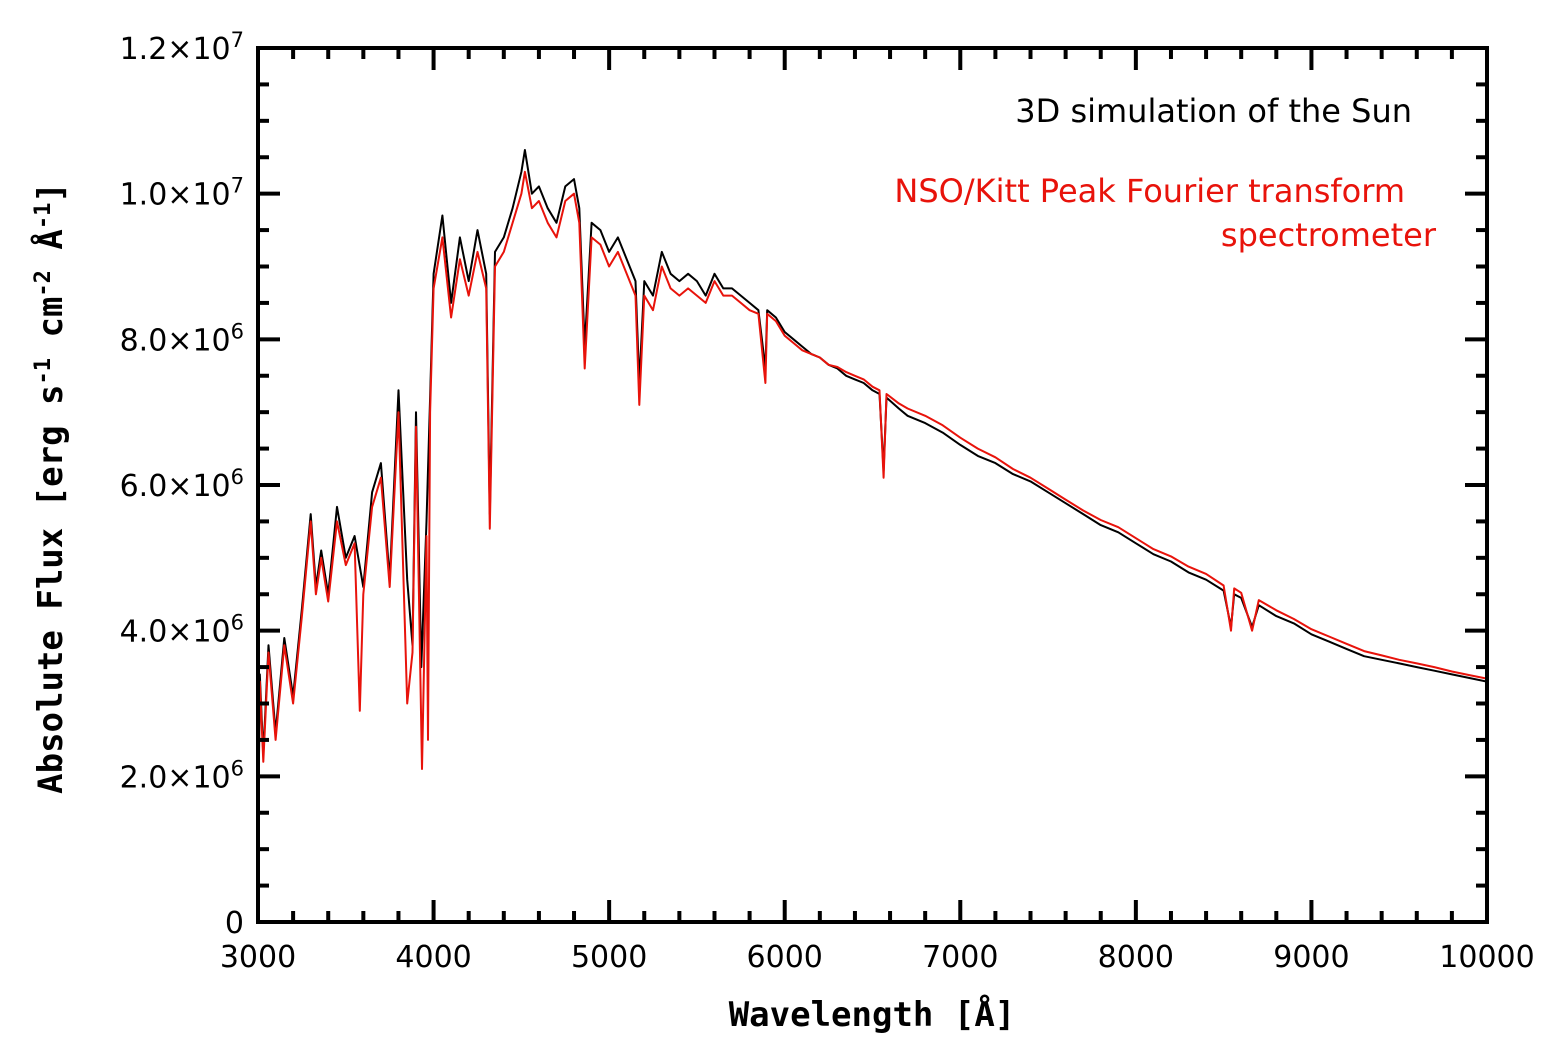 This screenshot has height=1057, width=1563. What do you see at coordinates (50, 488) in the screenshot?
I see `y-axis-title: Absolute Flux [erg s-1 cm-2 Å-1]` at bounding box center [50, 488].